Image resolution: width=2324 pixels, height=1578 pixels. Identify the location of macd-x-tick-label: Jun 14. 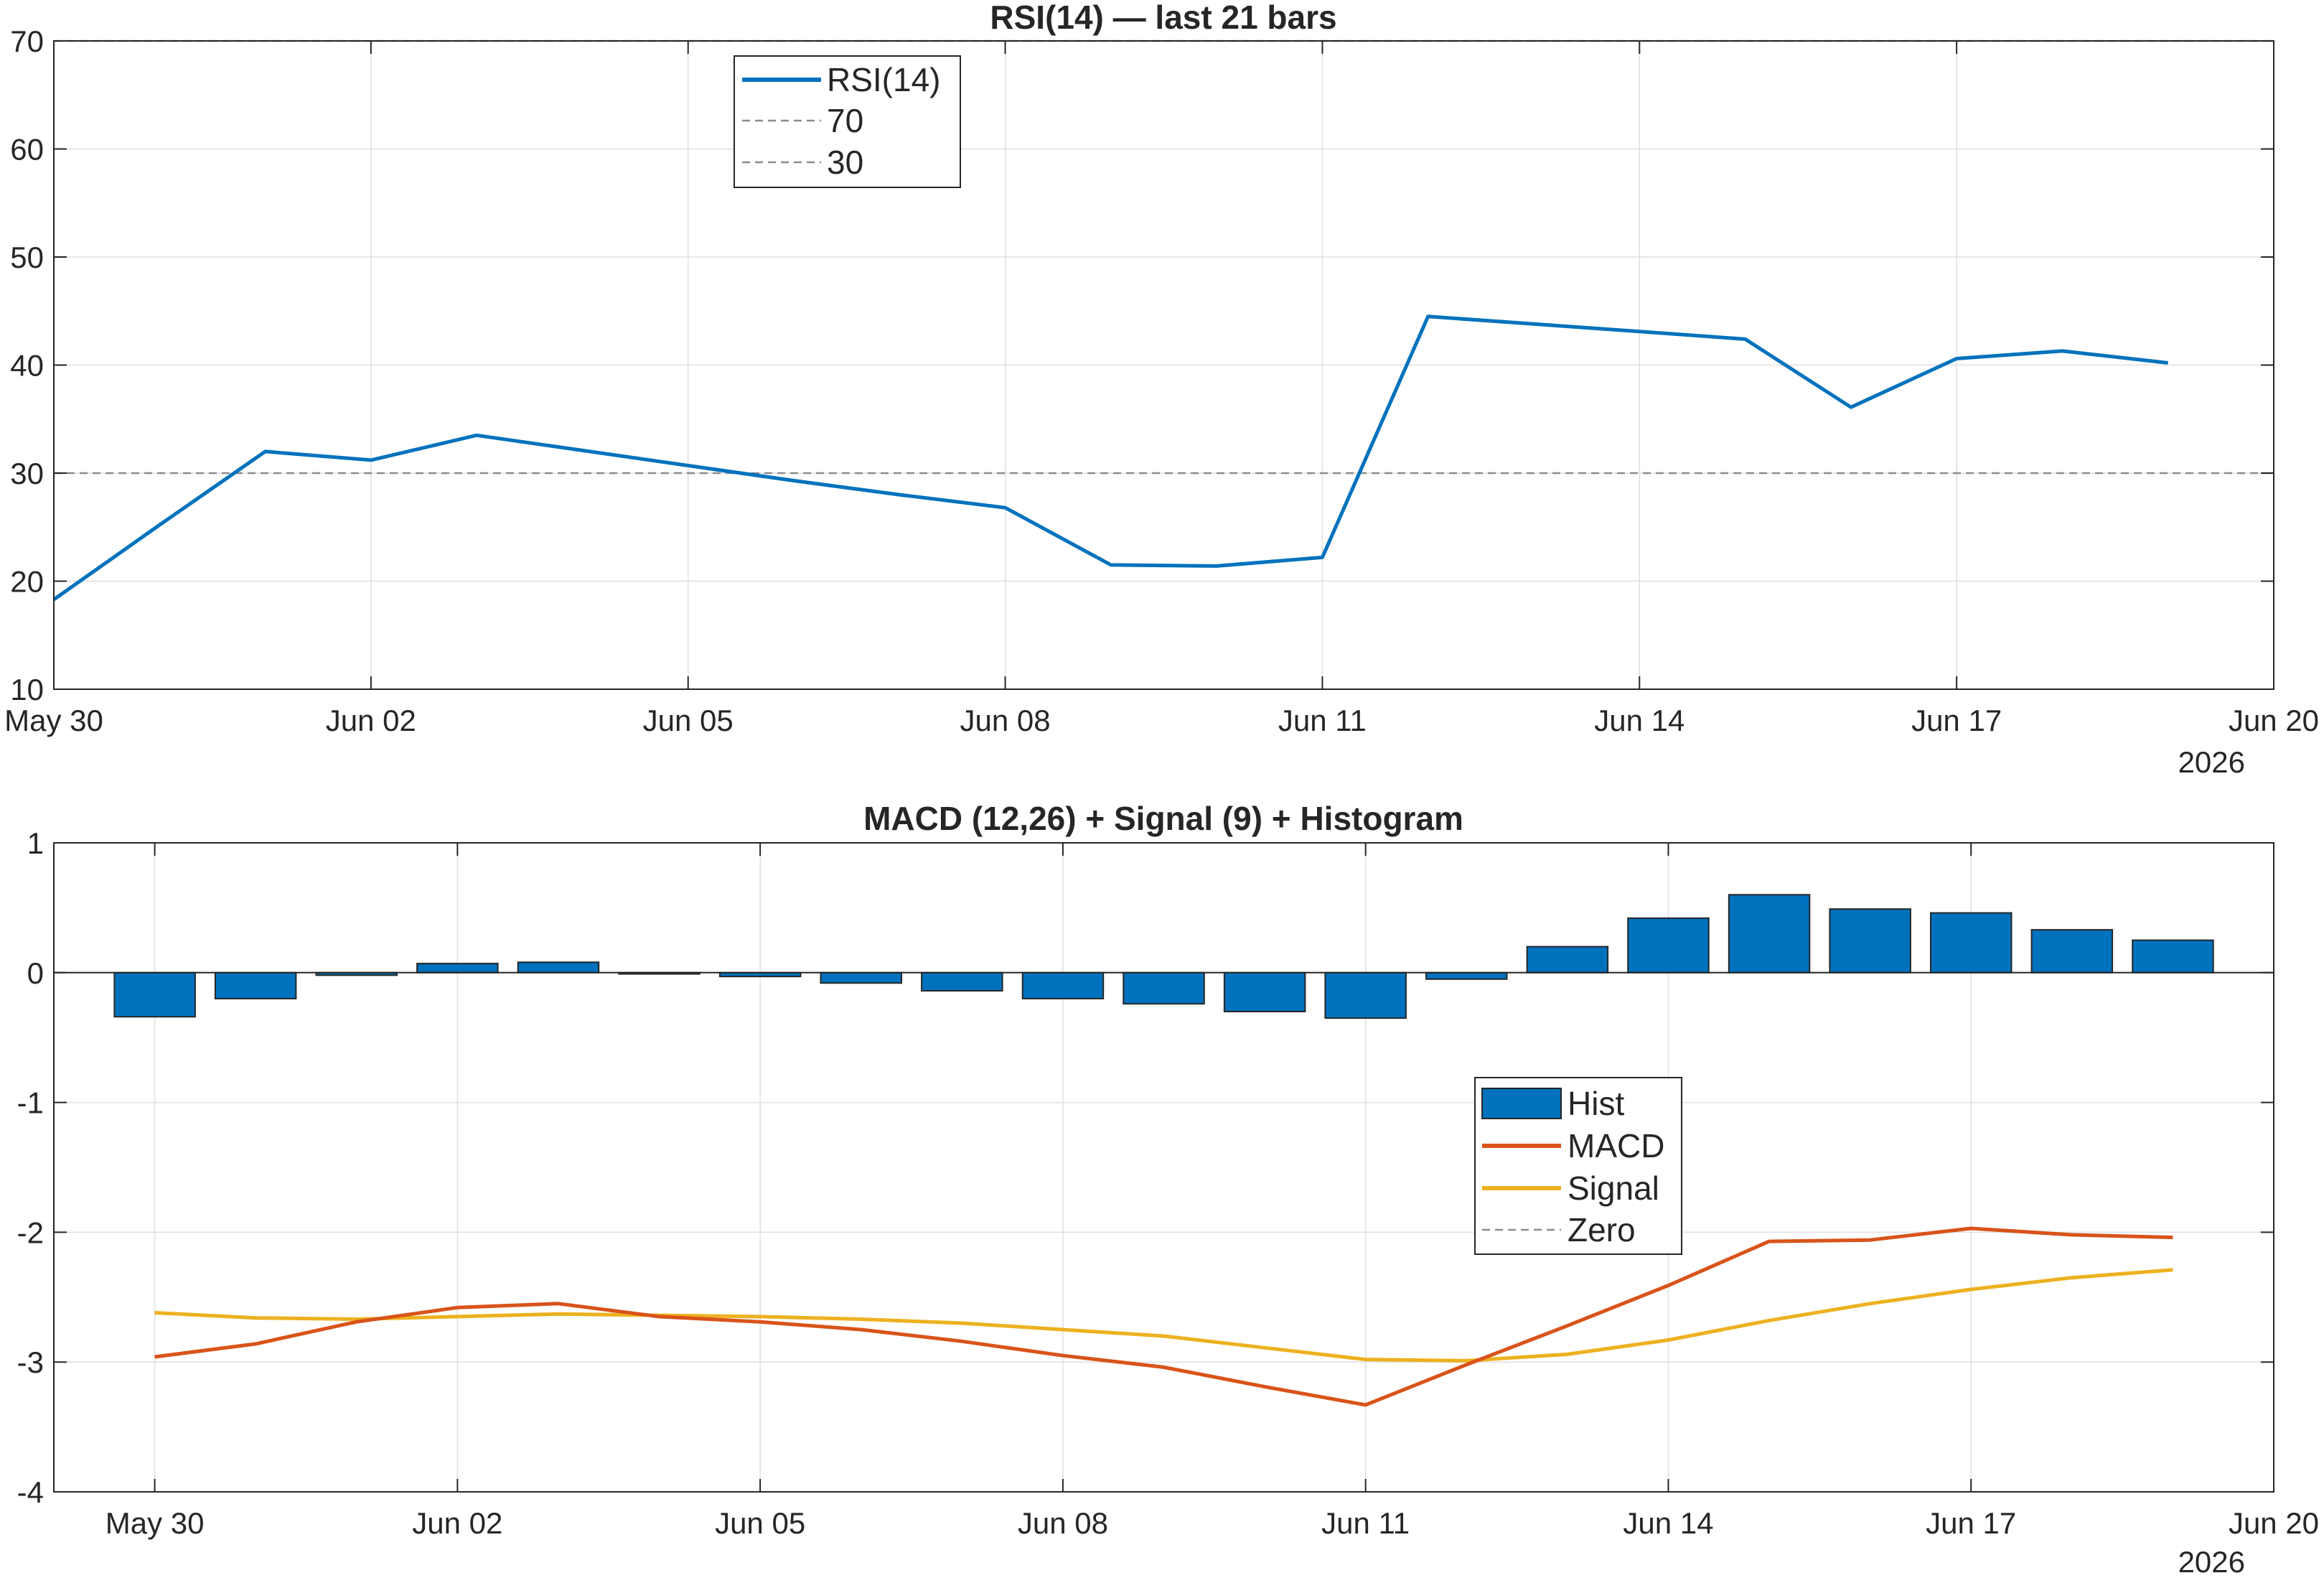
(1668, 1523).